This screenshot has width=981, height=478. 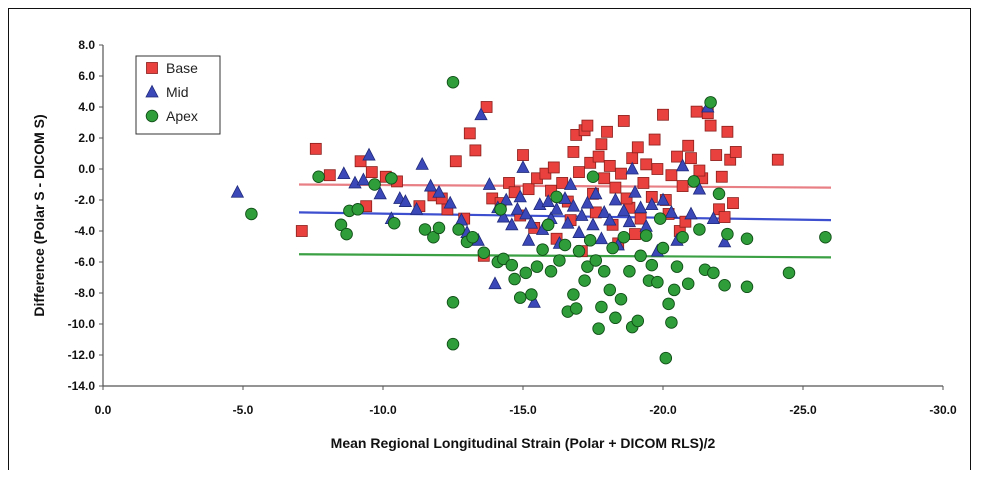 What do you see at coordinates (39, 215) in the screenshot?
I see `y-axis-label: Difference (Polar S - DICOM S)` at bounding box center [39, 215].